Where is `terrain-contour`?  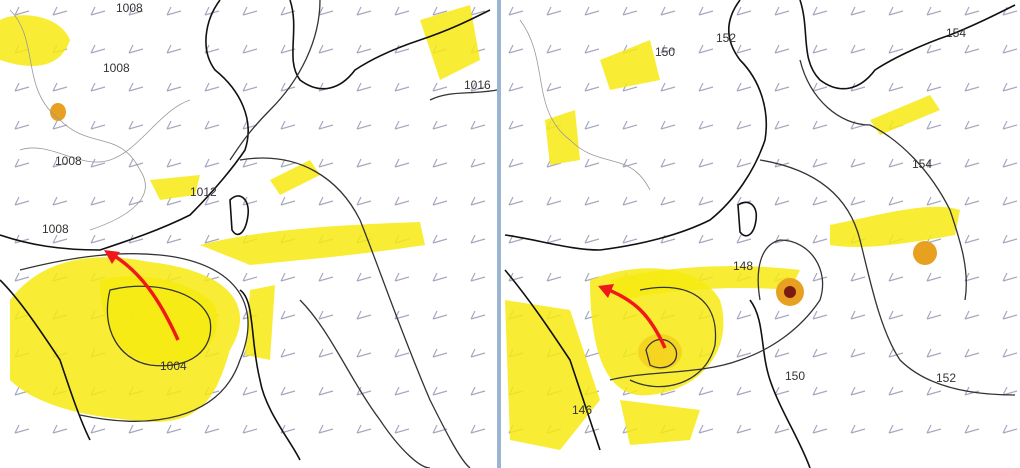
terrain-contour is located at coordinates (77, 120).